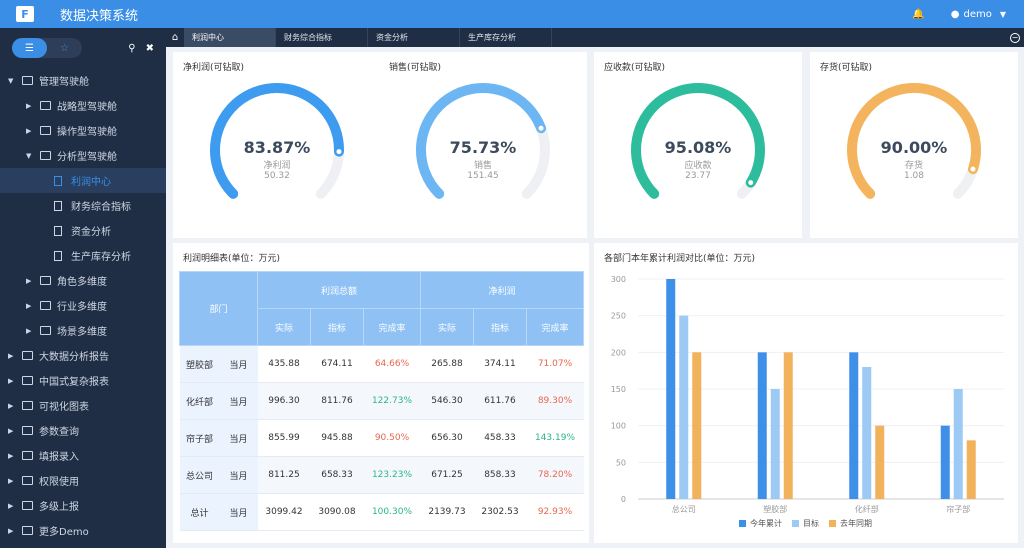  Describe the element at coordinates (83, 330) in the screenshot. I see `sidebar-item: ▶ 场景多维度` at that location.